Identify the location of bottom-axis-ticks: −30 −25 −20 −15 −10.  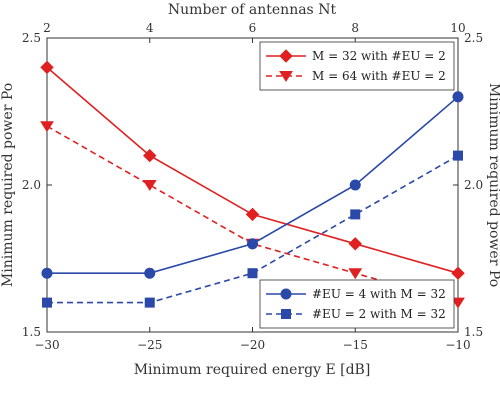
(252, 339).